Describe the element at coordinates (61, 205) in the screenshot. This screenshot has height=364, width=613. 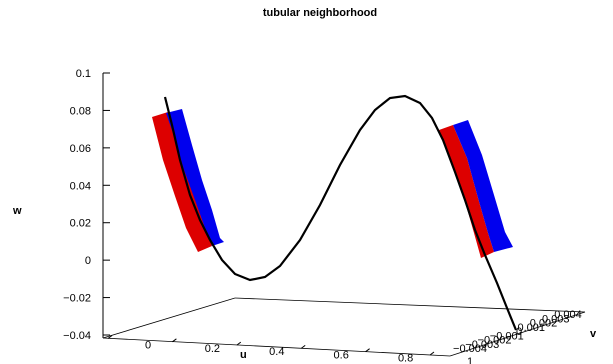
I see `w-axis: 0.1 0.08 0.06 0.04 0.02 0 −0.02 −0.04 w` at that location.